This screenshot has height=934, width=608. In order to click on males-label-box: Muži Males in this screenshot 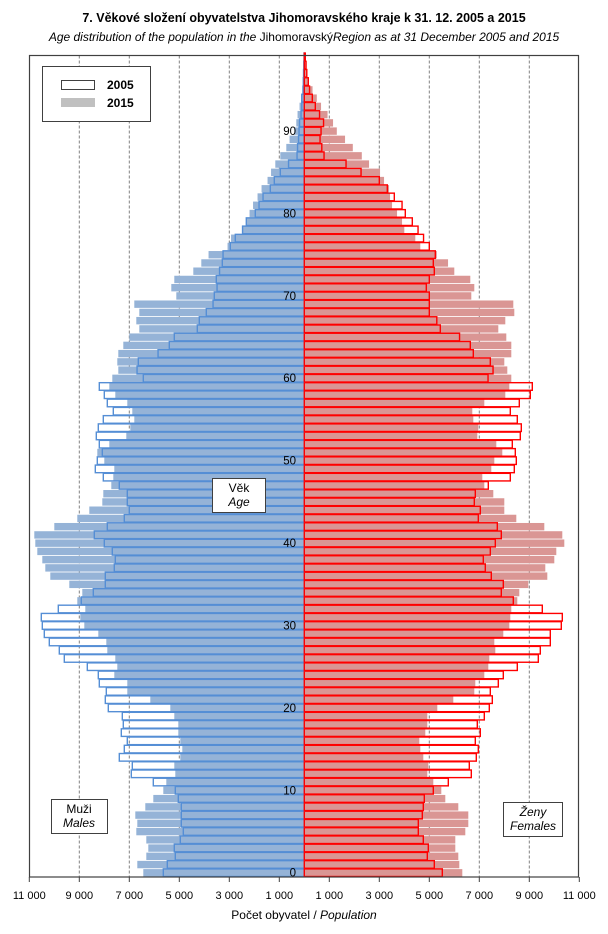, I will do `click(79, 816)`.